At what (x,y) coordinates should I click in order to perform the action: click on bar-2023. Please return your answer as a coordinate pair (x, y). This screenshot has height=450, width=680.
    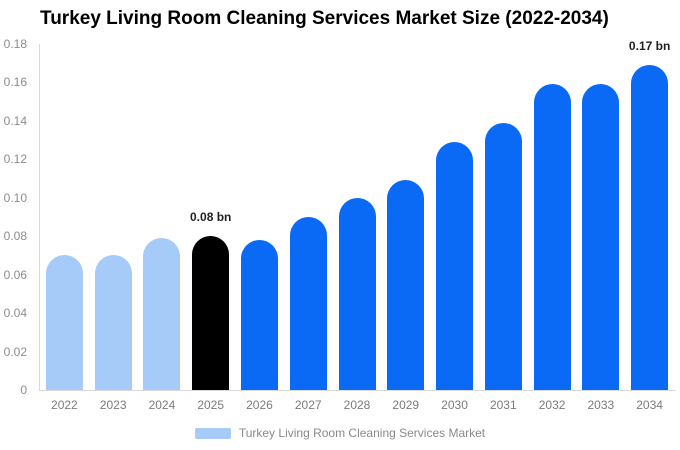
    Looking at the image, I should click on (113, 322).